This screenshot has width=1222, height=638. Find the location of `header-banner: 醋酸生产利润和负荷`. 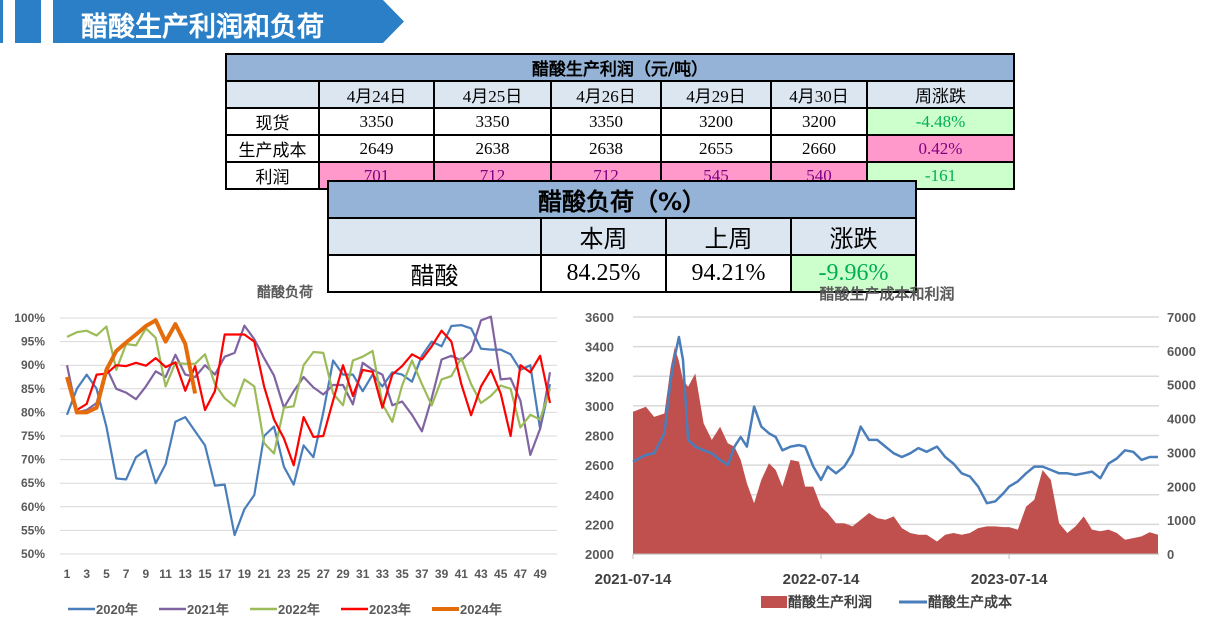

header-banner: 醋酸生产利润和负荷 is located at coordinates (228, 21).